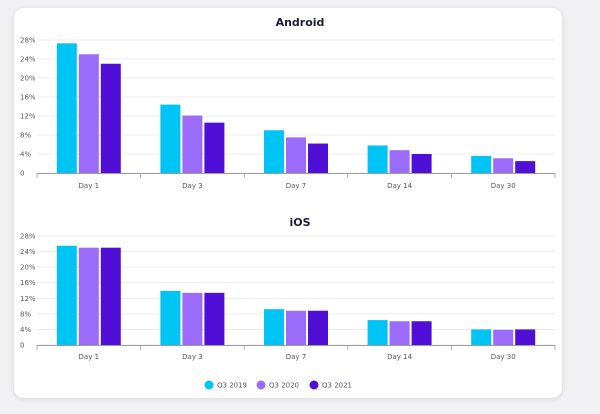 The width and height of the screenshot is (600, 414). I want to click on legend-swatch-q3-2021, so click(314, 385).